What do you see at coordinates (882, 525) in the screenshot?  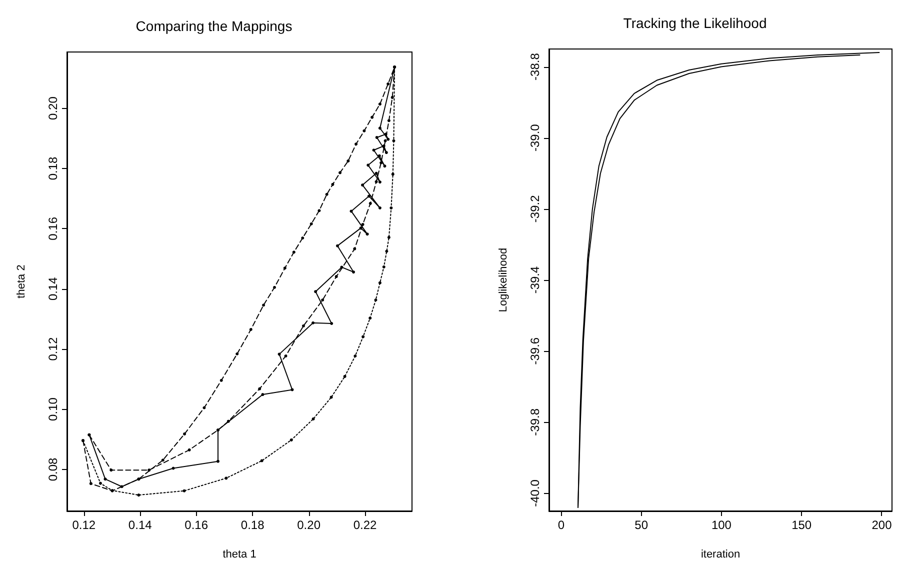 I see `x-tick-label: 200` at bounding box center [882, 525].